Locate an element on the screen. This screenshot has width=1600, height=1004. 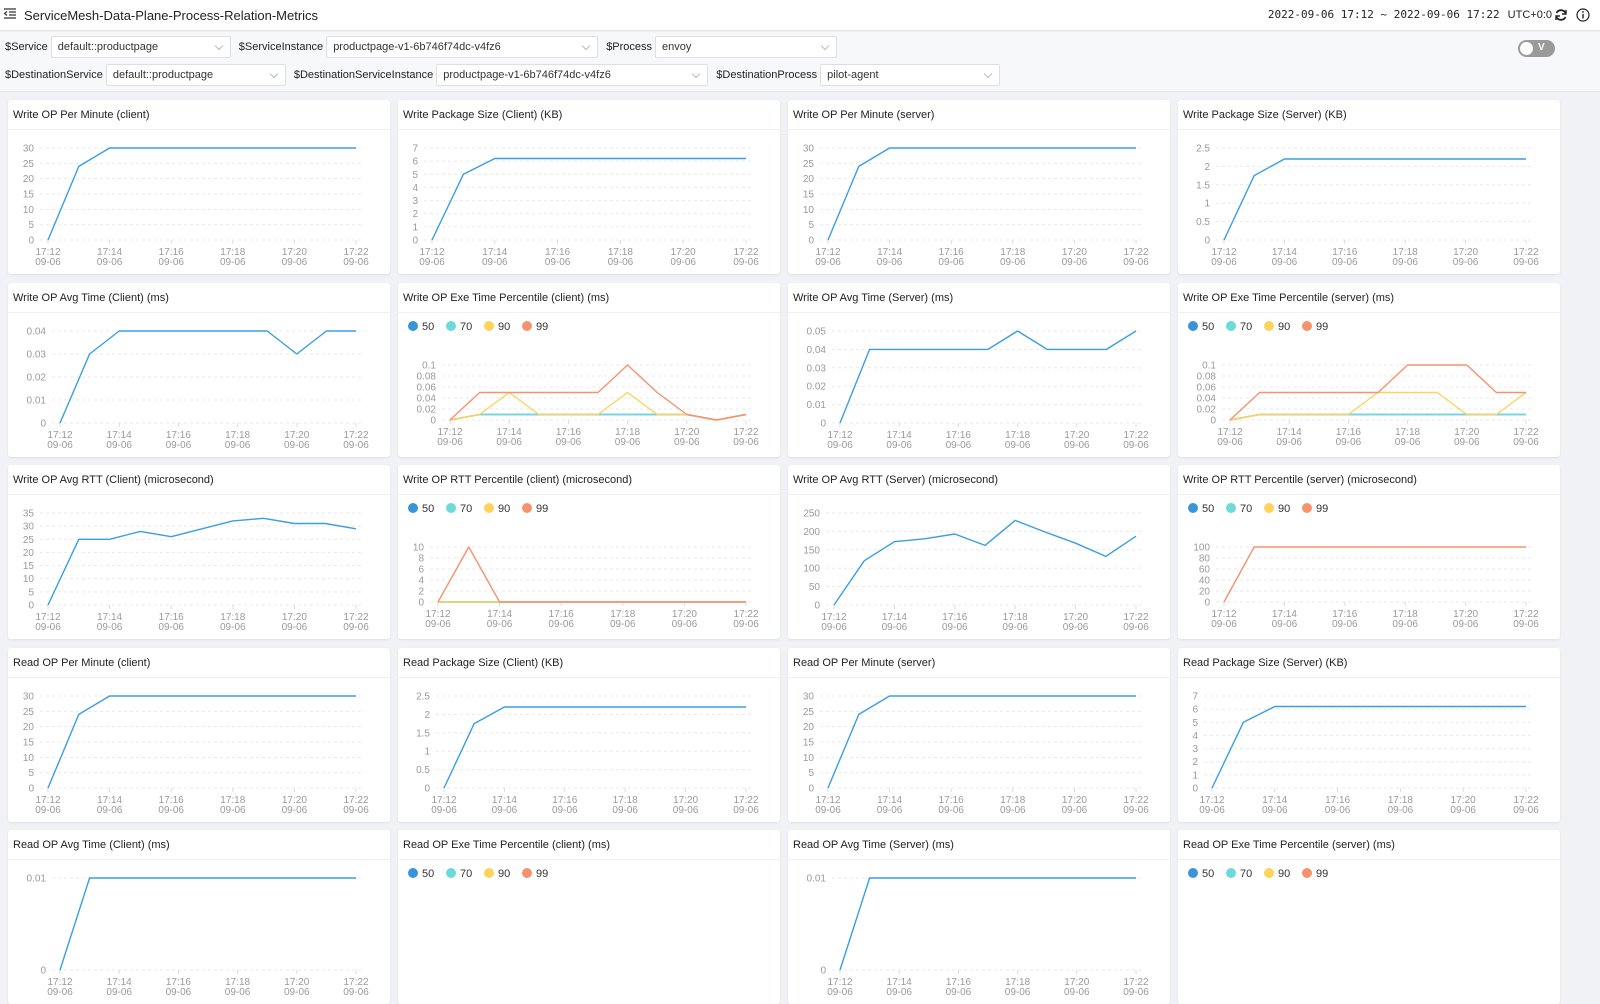
menu-fold-icon is located at coordinates (10, 14).